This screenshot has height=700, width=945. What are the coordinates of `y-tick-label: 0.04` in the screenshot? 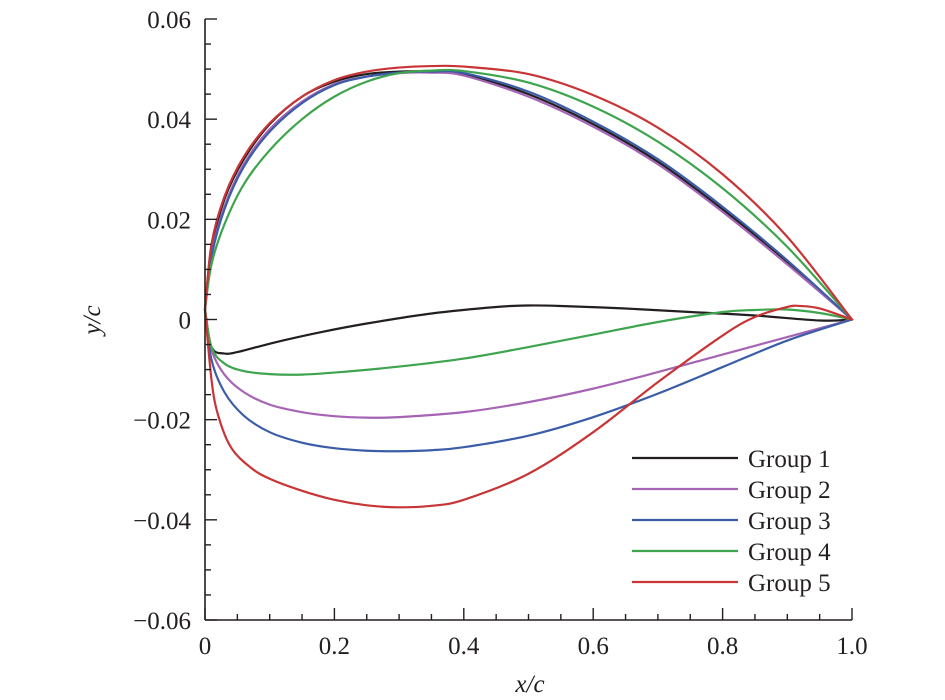 It's located at (169, 120).